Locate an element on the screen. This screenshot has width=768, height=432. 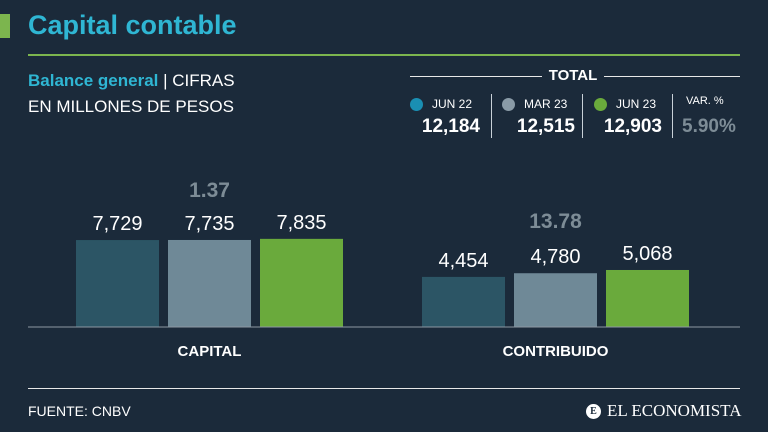
legend-item-jun23: JUN 23 is located at coordinates (625, 104).